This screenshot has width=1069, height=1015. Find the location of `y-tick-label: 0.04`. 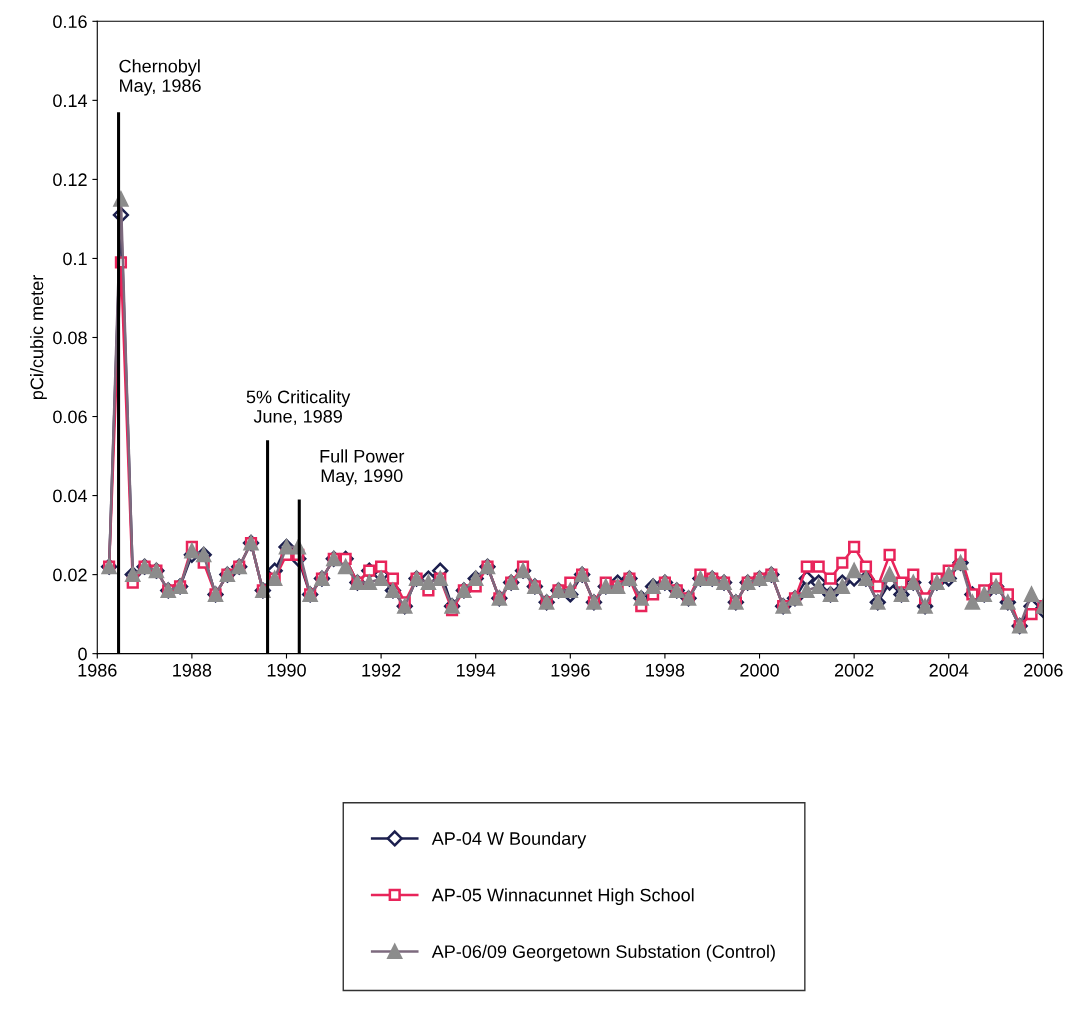

y-tick-label: 0.04 is located at coordinates (70, 496).